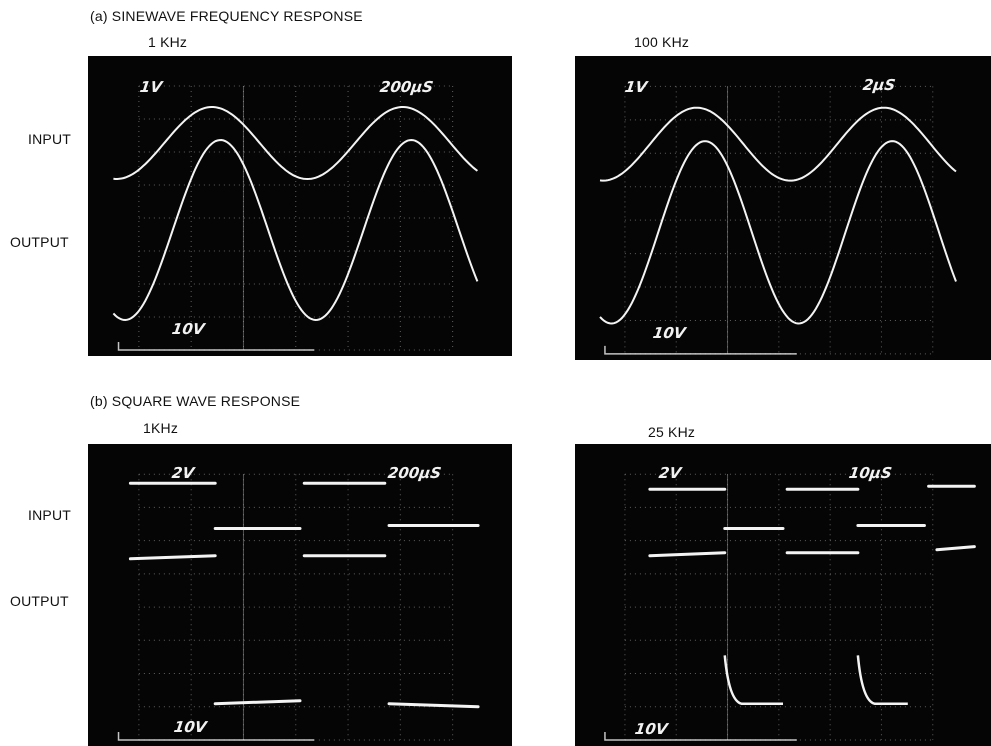  What do you see at coordinates (168, 42) in the screenshot?
I see `panel-a1-frequency: 1 KHz` at bounding box center [168, 42].